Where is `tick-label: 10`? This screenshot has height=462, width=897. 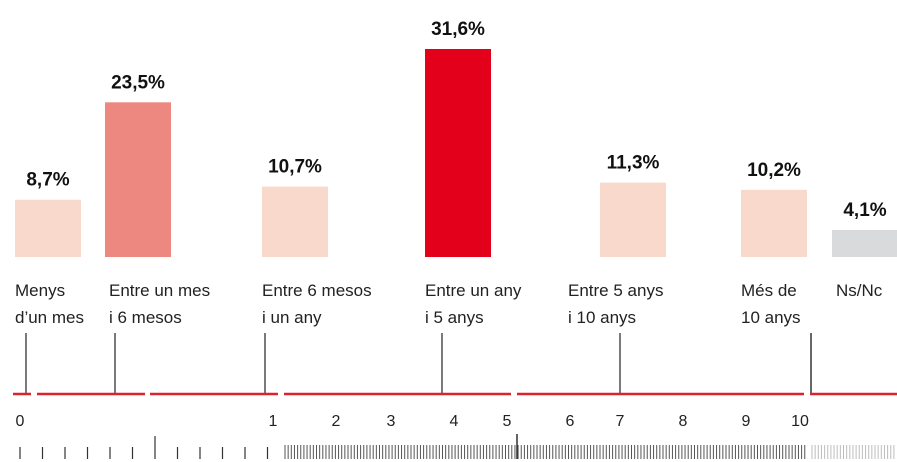 tick-label: 10 is located at coordinates (800, 421).